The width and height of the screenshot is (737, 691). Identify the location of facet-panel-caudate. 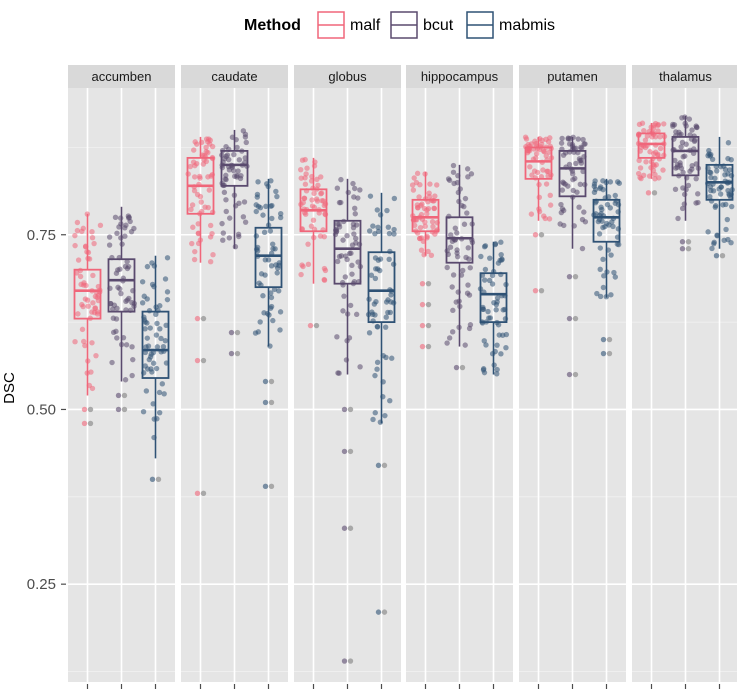
(234, 377).